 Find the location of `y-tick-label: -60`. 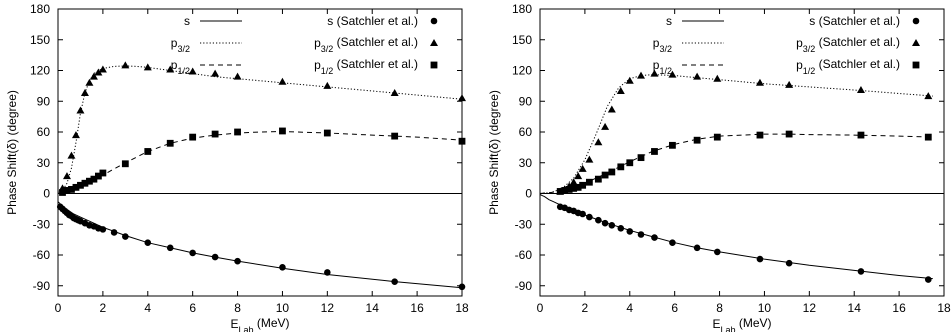

y-tick-label: -60 is located at coordinates (42, 255).